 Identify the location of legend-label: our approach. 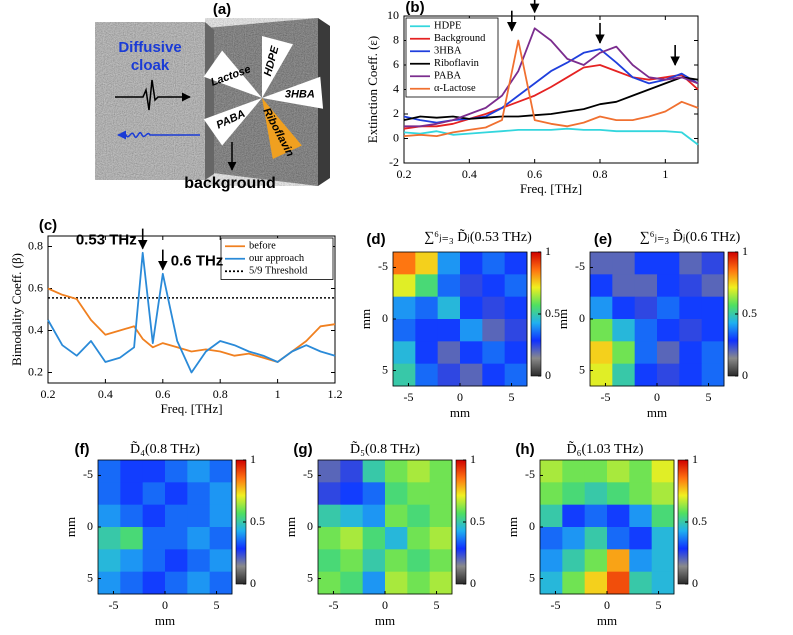
(277, 258).